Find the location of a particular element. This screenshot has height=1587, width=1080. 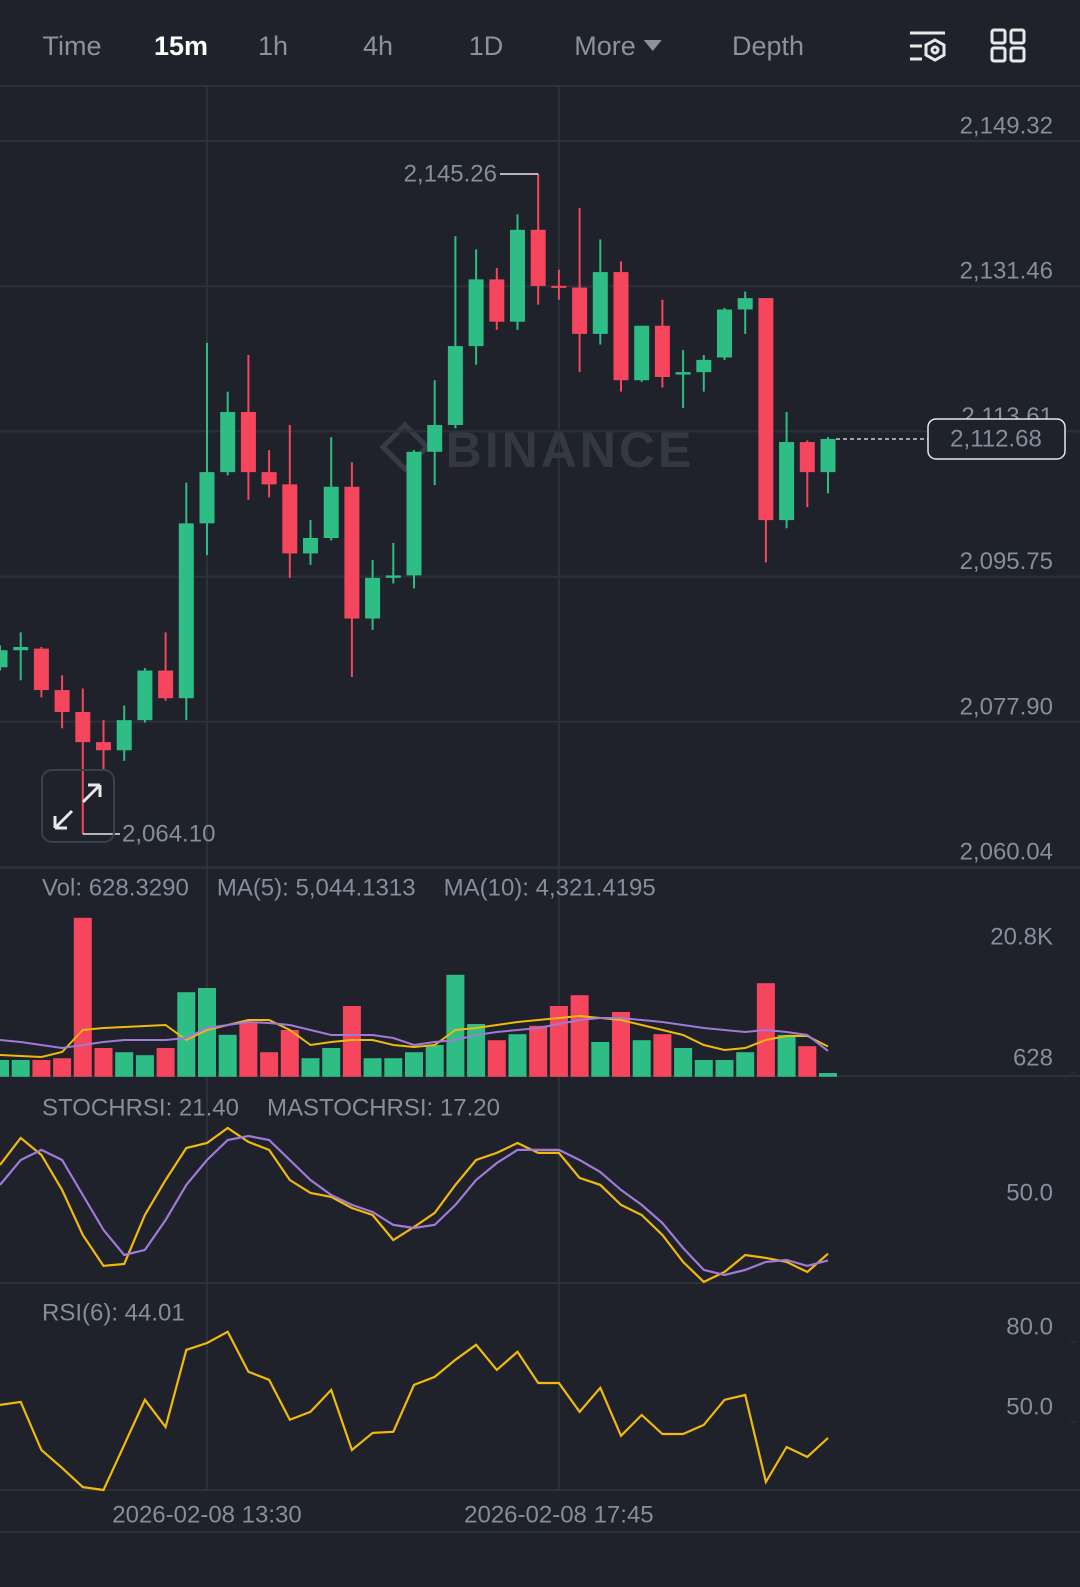

legend-entry: MA(10): 4,321.4195 is located at coordinates (550, 888).